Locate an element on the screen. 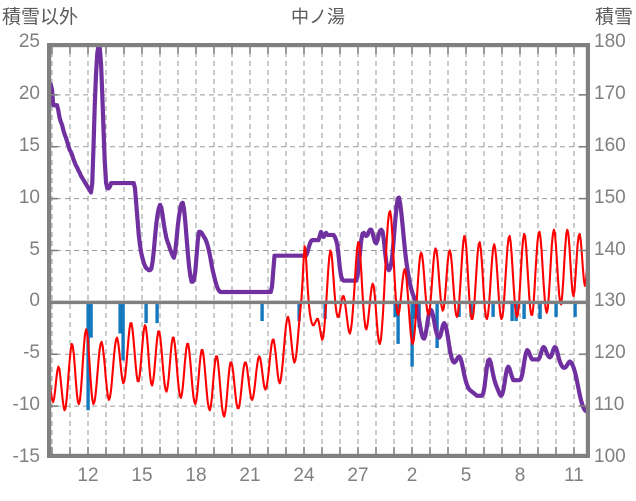 The image size is (636, 501). x-tick: 27 is located at coordinates (358, 475).